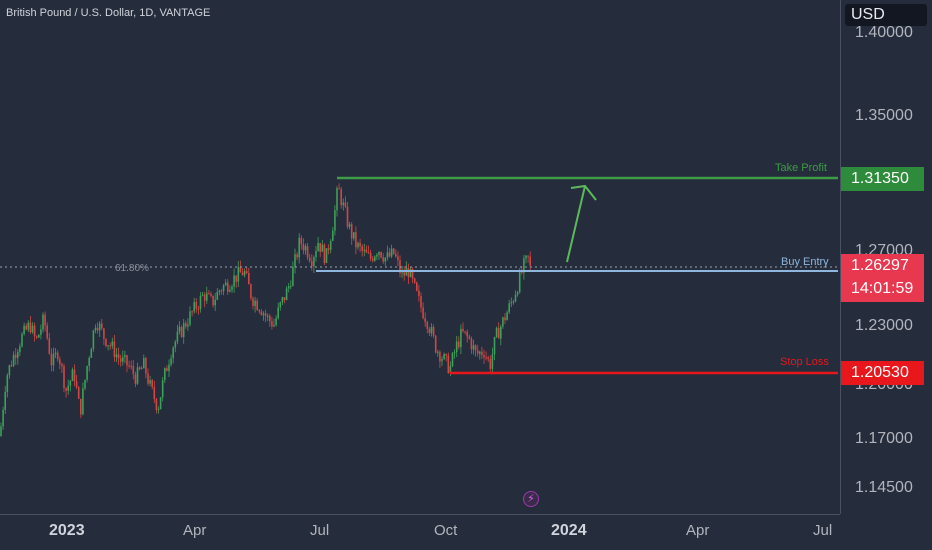 The image size is (932, 550). Describe the element at coordinates (581, 223) in the screenshot. I see `target-arrow` at that location.